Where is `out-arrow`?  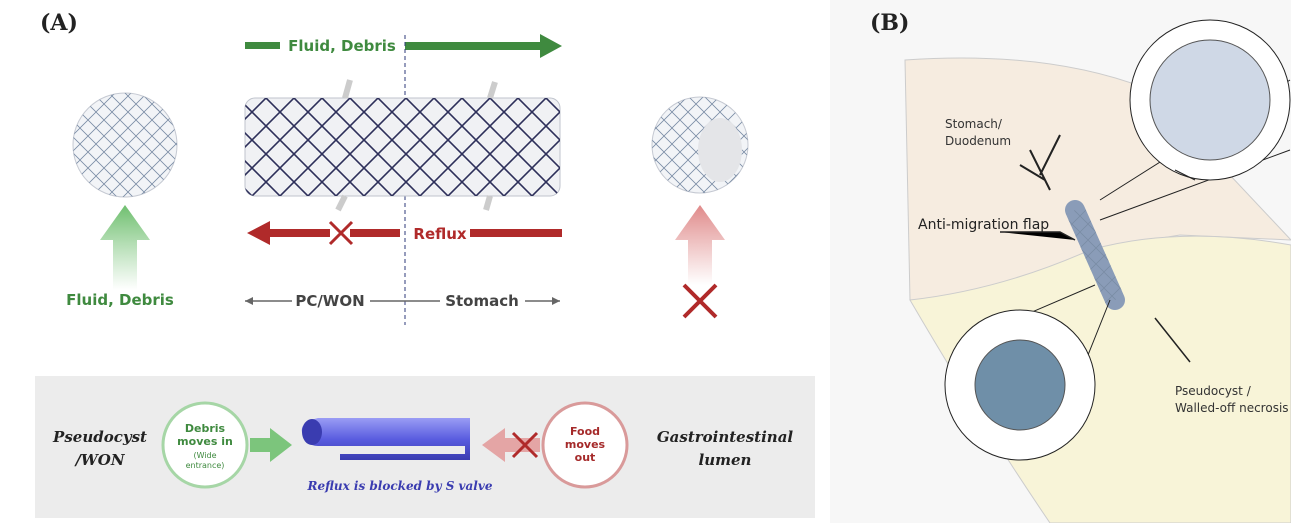
out-arrow is located at coordinates (511, 445).